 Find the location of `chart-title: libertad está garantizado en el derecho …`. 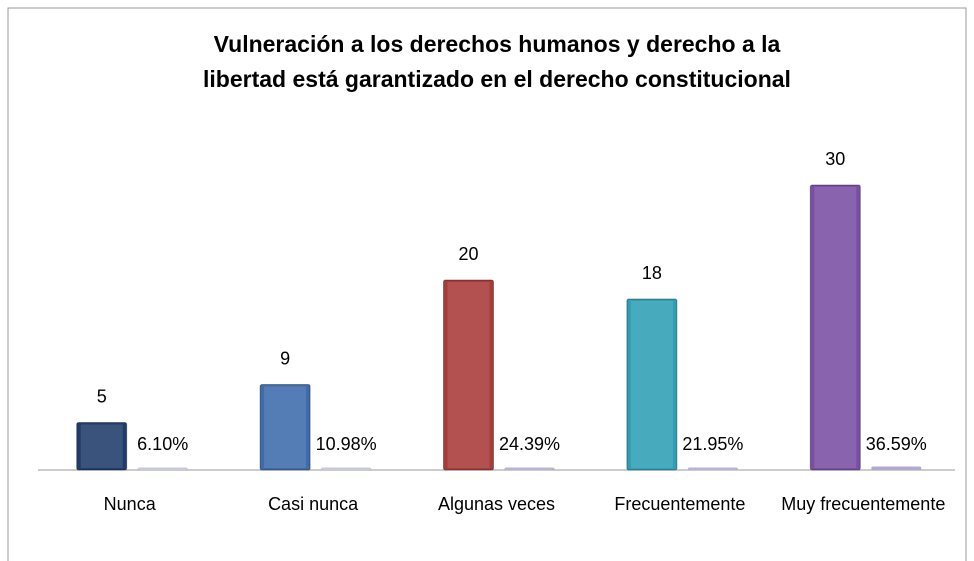

chart-title: libertad está garantizado en el derecho … is located at coordinates (497, 79).